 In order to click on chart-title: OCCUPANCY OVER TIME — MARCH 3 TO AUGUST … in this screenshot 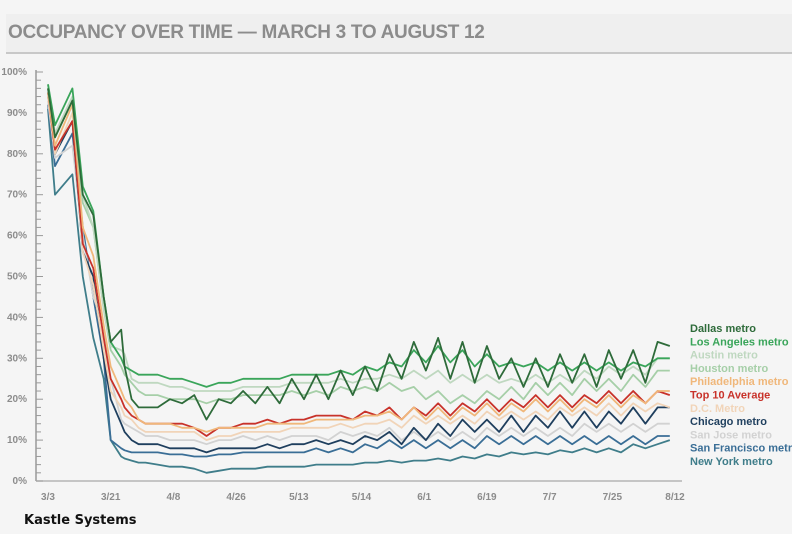, I will do `click(246, 32)`.